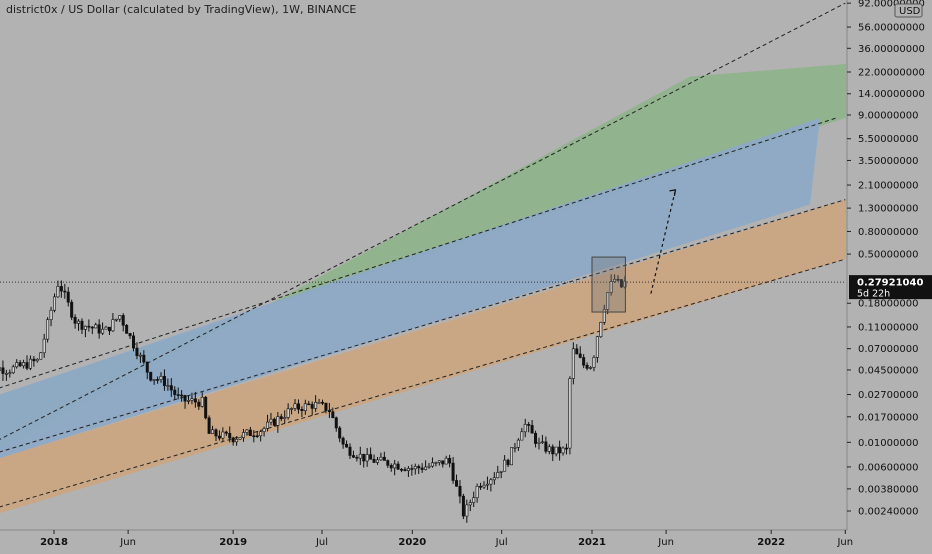 The image size is (932, 554). I want to click on price-tick-label: 3.50000000, so click(888, 161).